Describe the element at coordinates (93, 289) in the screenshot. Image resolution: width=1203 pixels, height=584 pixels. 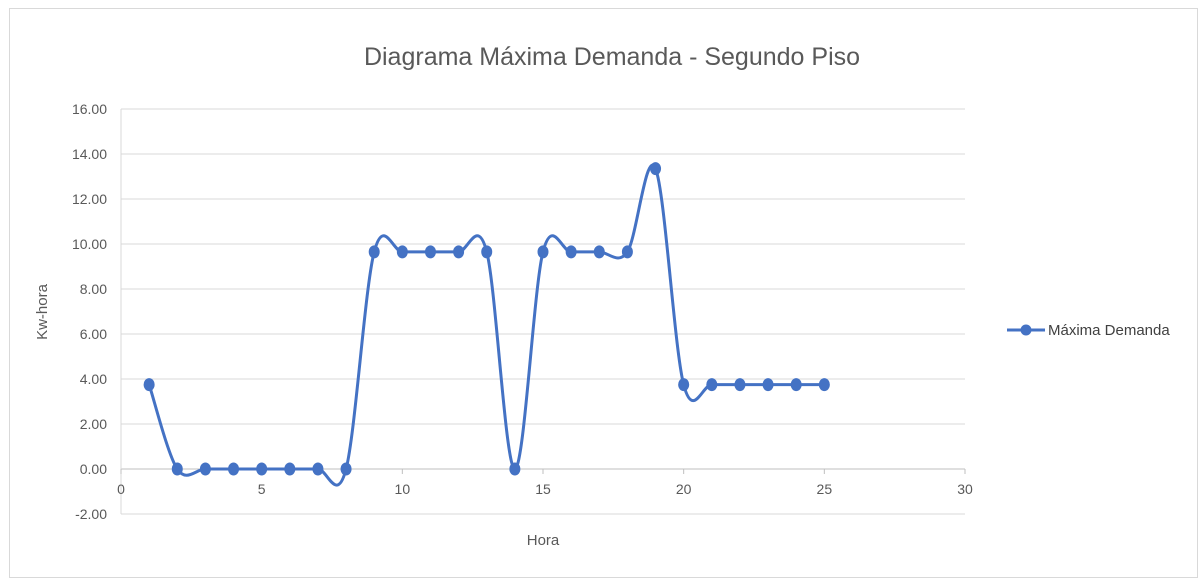
I see `y-tick-label: 8.00` at that location.